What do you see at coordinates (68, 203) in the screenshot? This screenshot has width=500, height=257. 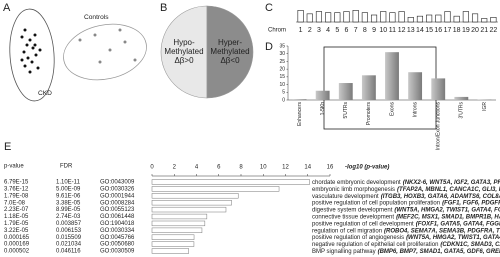 I see `fdr: 3.38E-05` at bounding box center [68, 203].